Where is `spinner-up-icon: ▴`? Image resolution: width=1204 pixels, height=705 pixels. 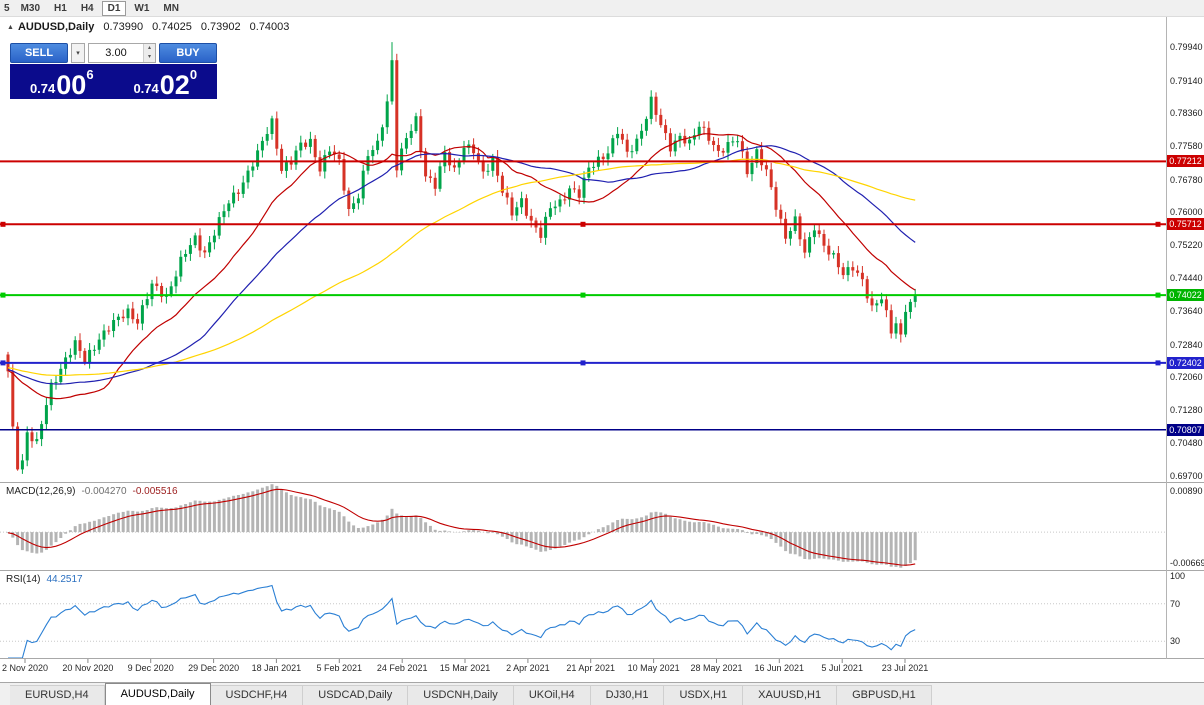
spinner-up-icon: ▴ is located at coordinates (149, 48).